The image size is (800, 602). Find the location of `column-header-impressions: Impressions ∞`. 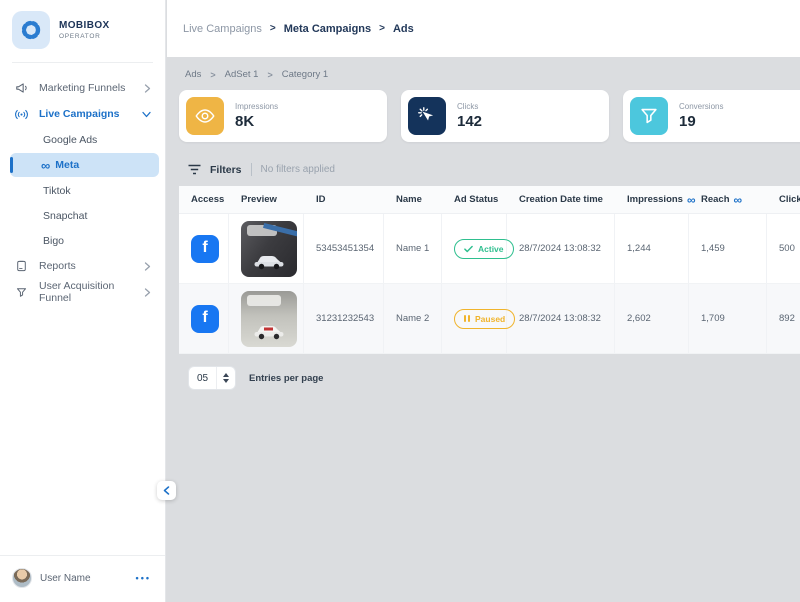

column-header-impressions: Impressions ∞ is located at coordinates (655, 200).